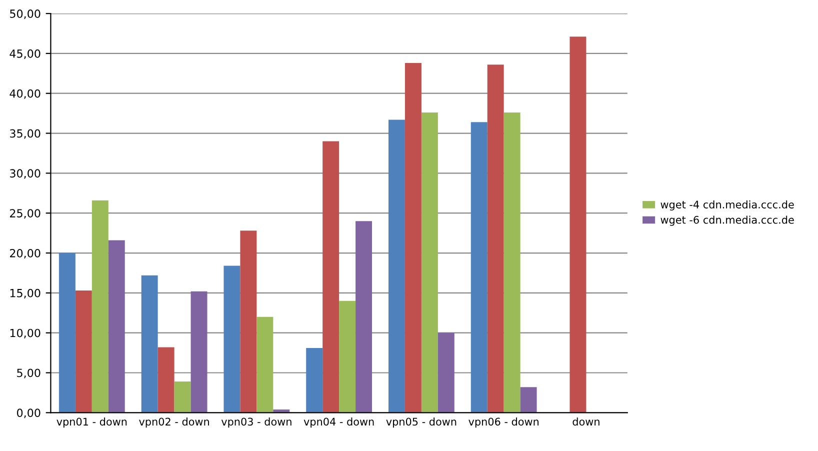  I want to click on legend-label: wget -4 cdn.media.ccc.de, so click(727, 205).